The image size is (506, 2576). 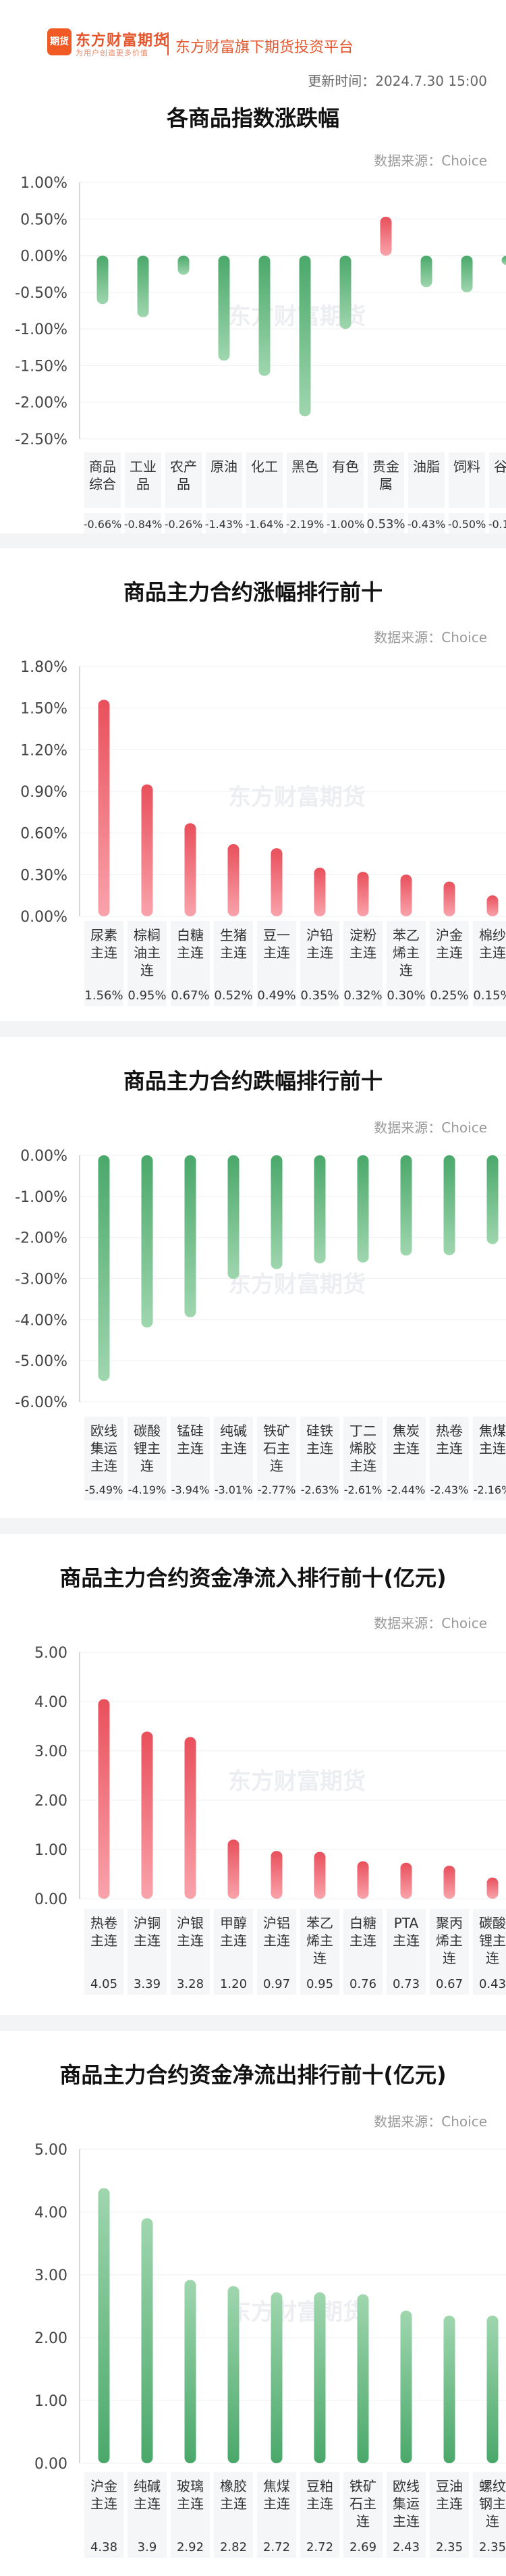 What do you see at coordinates (43, 183) in the screenshot?
I see `y-tick-label: 1.00%` at bounding box center [43, 183].